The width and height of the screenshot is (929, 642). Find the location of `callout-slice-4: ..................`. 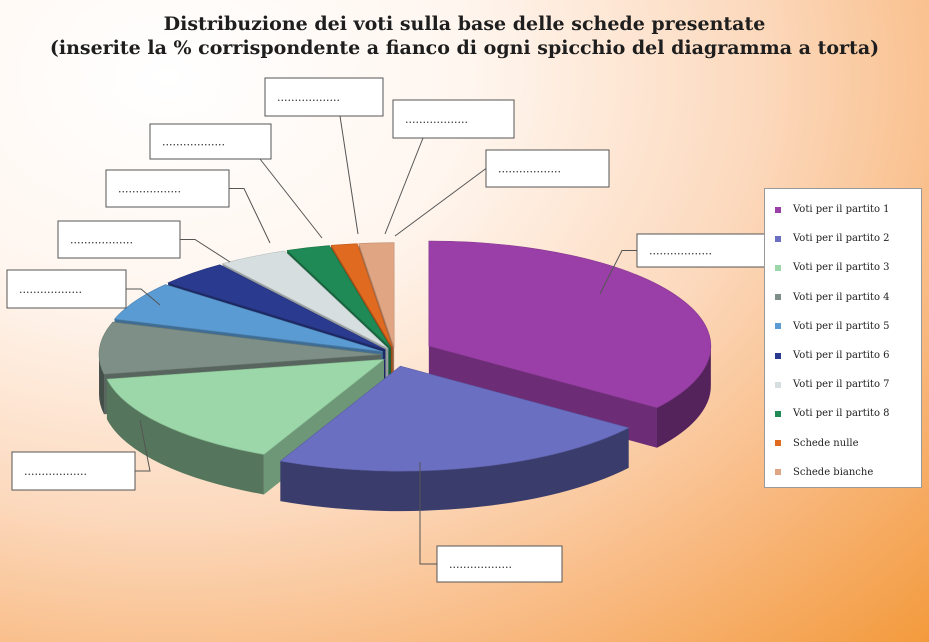

callout-slice-4: .................. is located at coordinates (83, 289).